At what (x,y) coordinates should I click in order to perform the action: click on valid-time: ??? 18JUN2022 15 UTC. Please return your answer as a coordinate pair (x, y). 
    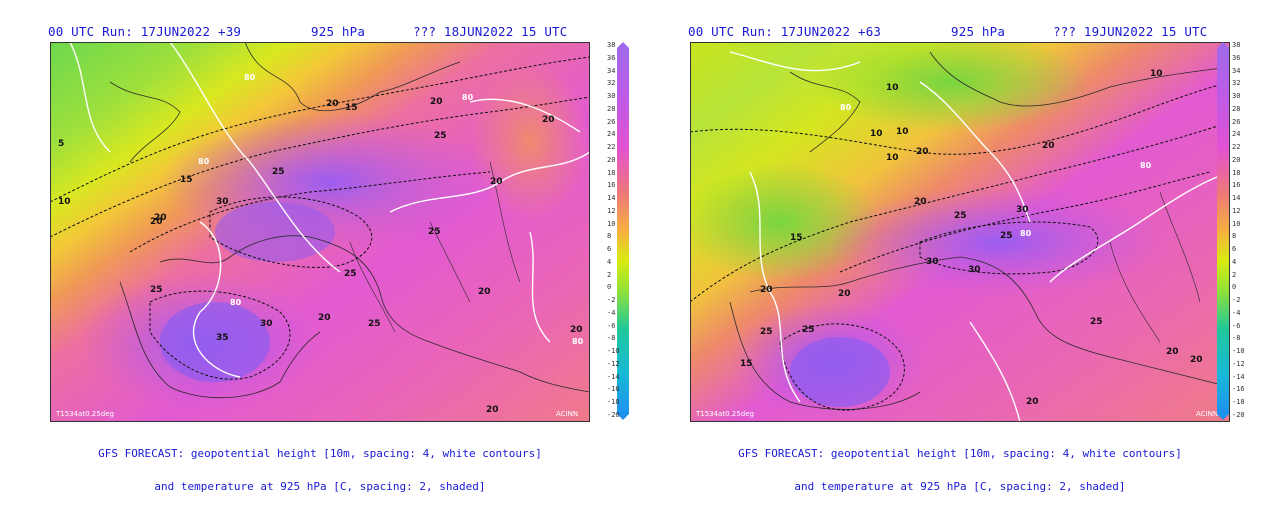
    Looking at the image, I should click on (490, 31).